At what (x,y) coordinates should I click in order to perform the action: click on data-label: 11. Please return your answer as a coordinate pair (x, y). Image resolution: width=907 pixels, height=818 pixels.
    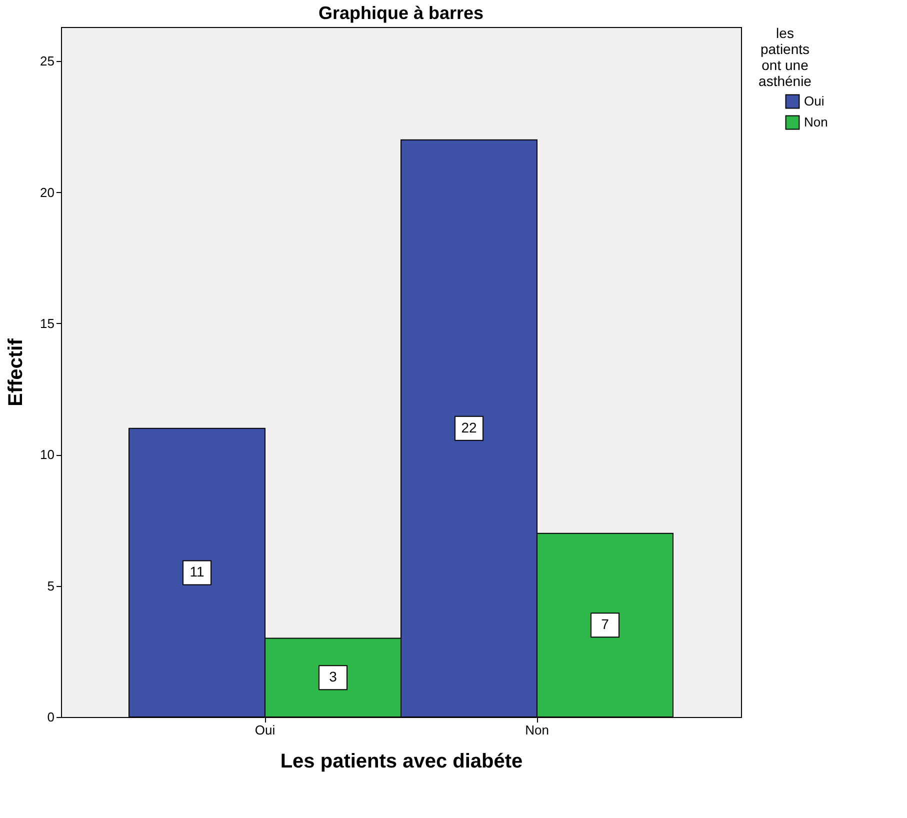
    Looking at the image, I should click on (197, 572).